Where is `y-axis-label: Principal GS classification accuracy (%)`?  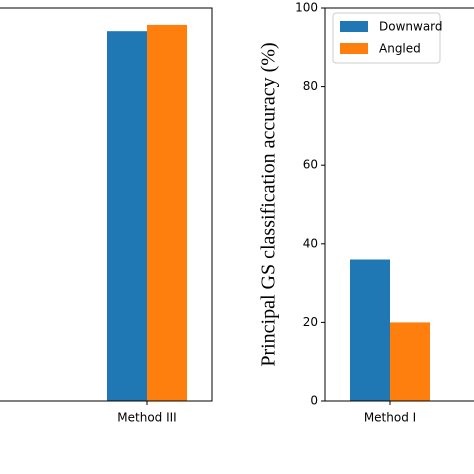
y-axis-label: Principal GS classification accuracy (%) is located at coordinates (269, 204).